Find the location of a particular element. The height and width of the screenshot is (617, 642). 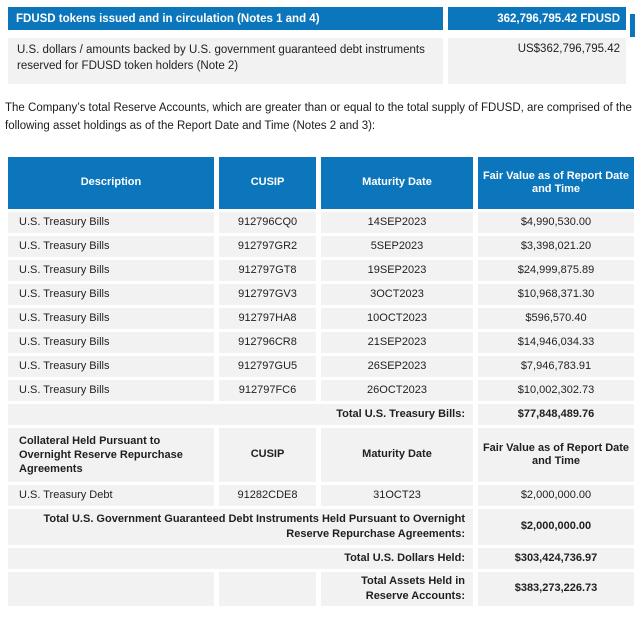

header-fair-value: Fair Value as of Report Date and Time is located at coordinates (556, 183).